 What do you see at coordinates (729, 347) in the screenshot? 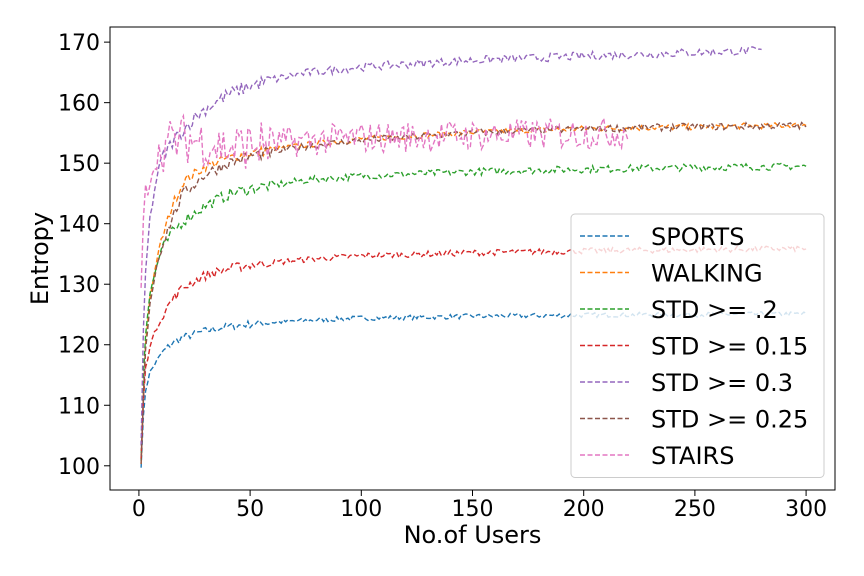
I see `legend-label: STD >= 0.15` at bounding box center [729, 347].